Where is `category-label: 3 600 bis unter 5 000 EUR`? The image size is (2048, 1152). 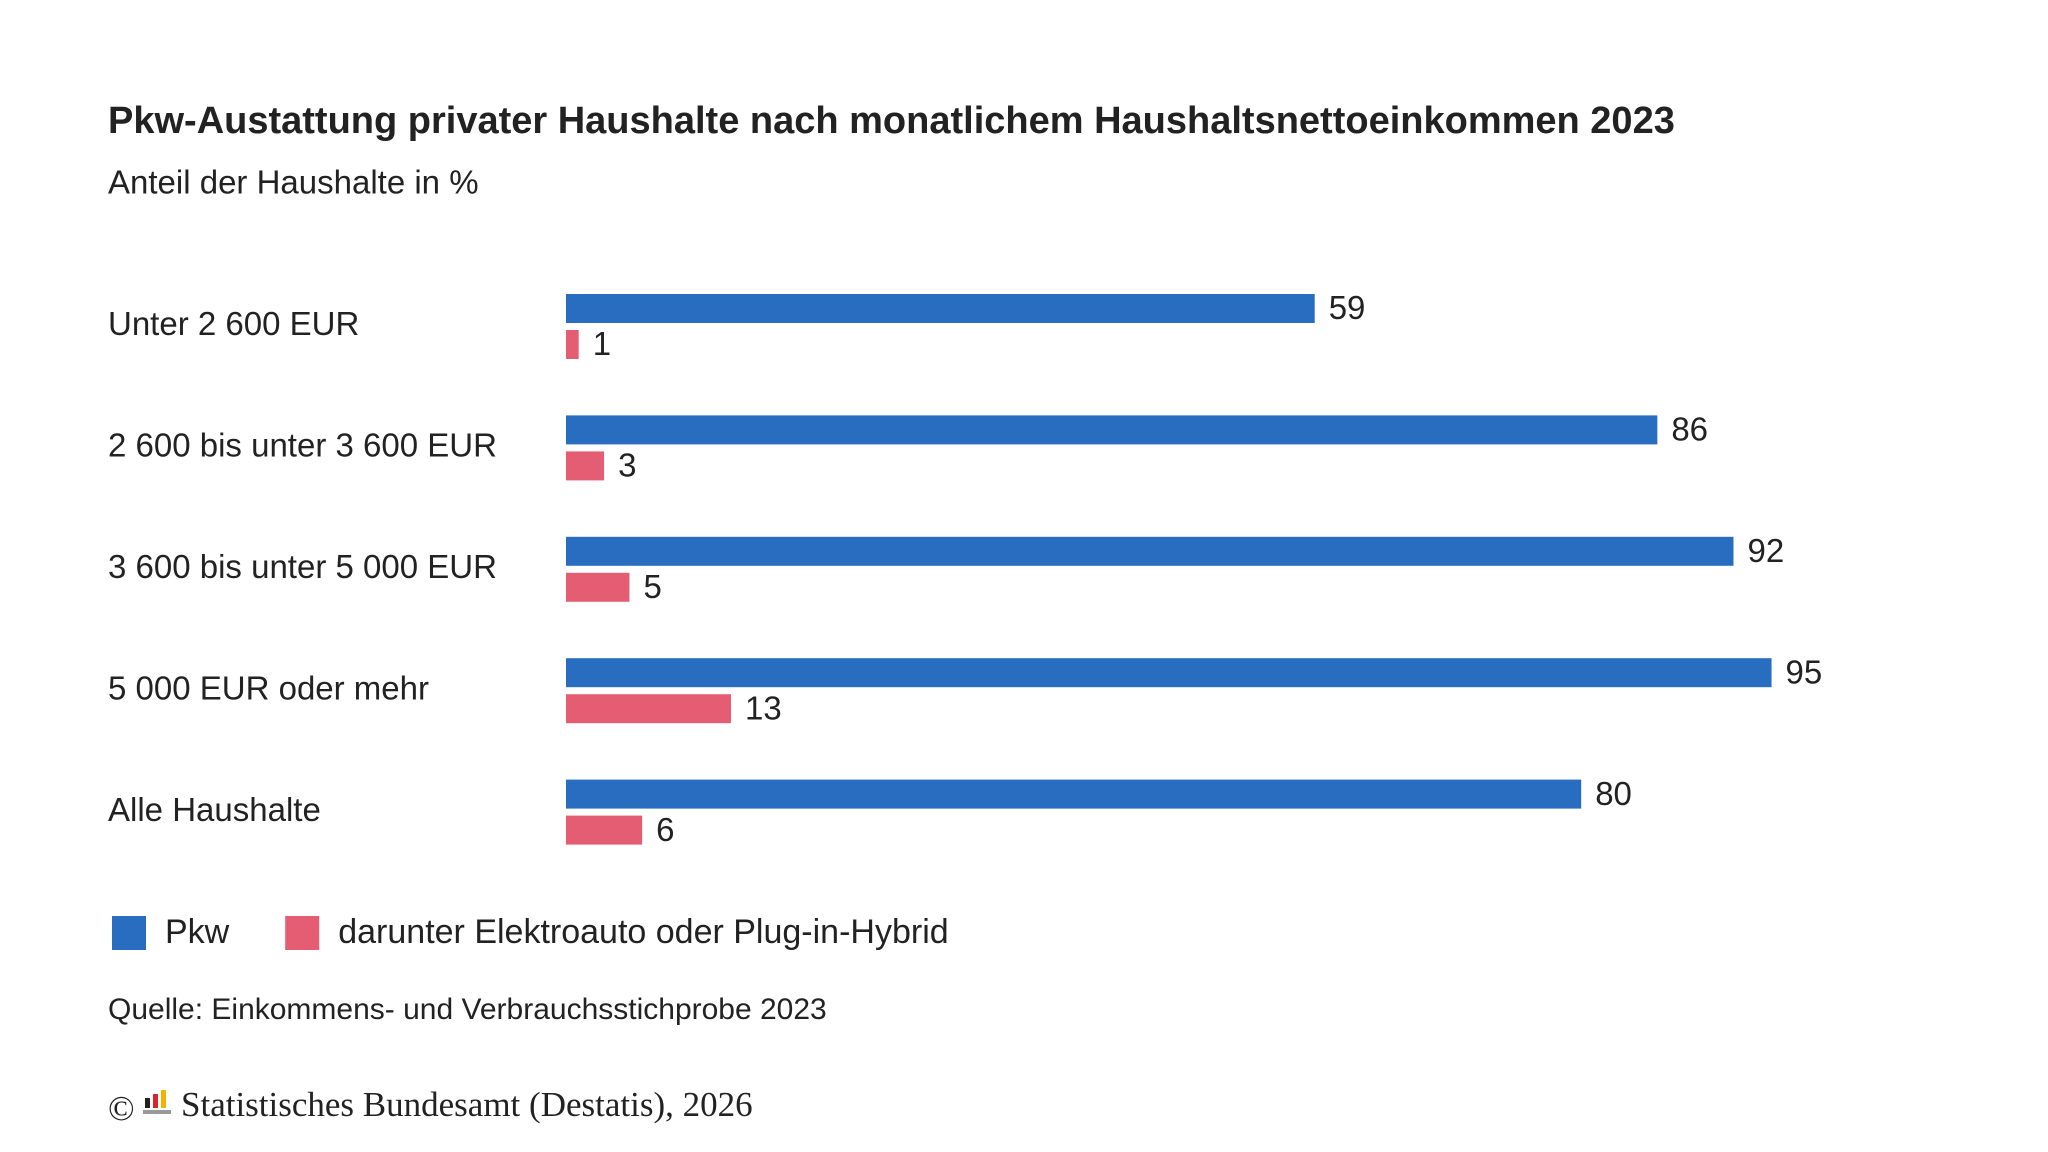 category-label: 3 600 bis unter 5 000 EUR is located at coordinates (302, 566).